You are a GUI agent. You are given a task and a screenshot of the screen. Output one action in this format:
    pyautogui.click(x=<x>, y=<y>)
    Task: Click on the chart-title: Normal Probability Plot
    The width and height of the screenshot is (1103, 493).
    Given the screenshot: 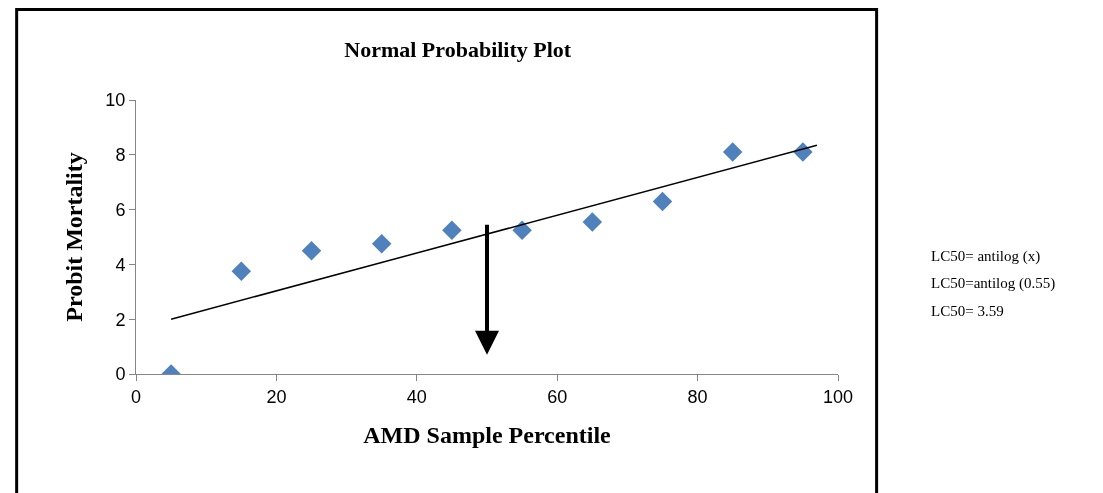 What is the action you would take?
    pyautogui.click(x=458, y=49)
    